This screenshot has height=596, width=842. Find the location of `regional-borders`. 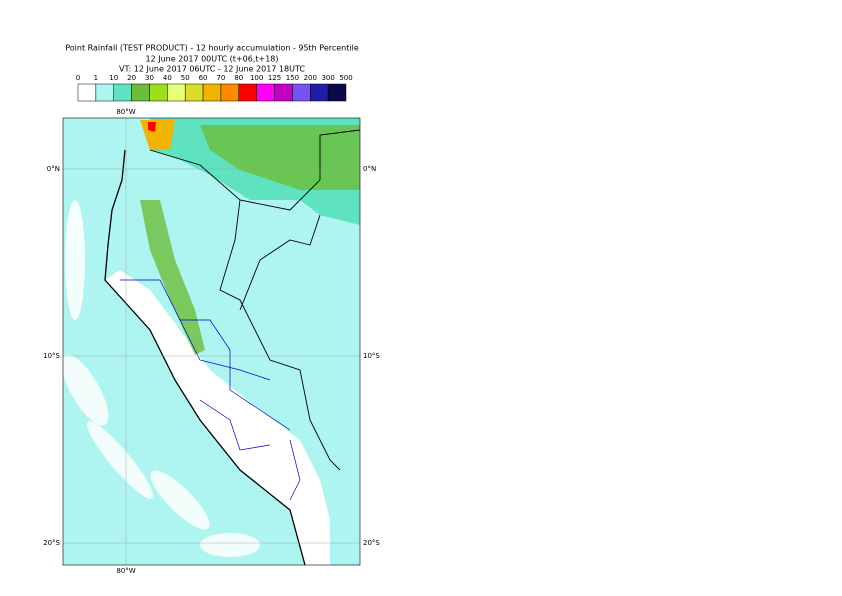

regional-borders is located at coordinates (210, 390).